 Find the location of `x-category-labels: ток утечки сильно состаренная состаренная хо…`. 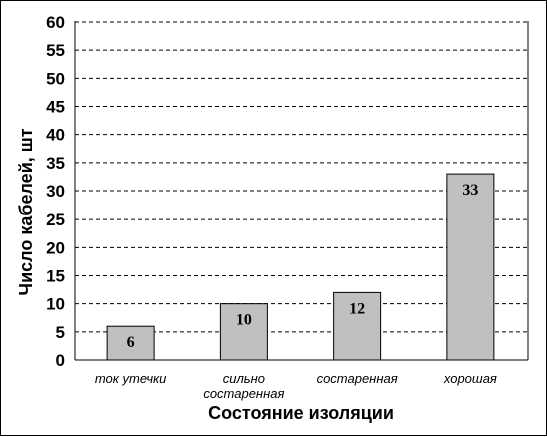

x-category-labels: ток утечки сильно состаренная состаренная хо… is located at coordinates (296, 386).